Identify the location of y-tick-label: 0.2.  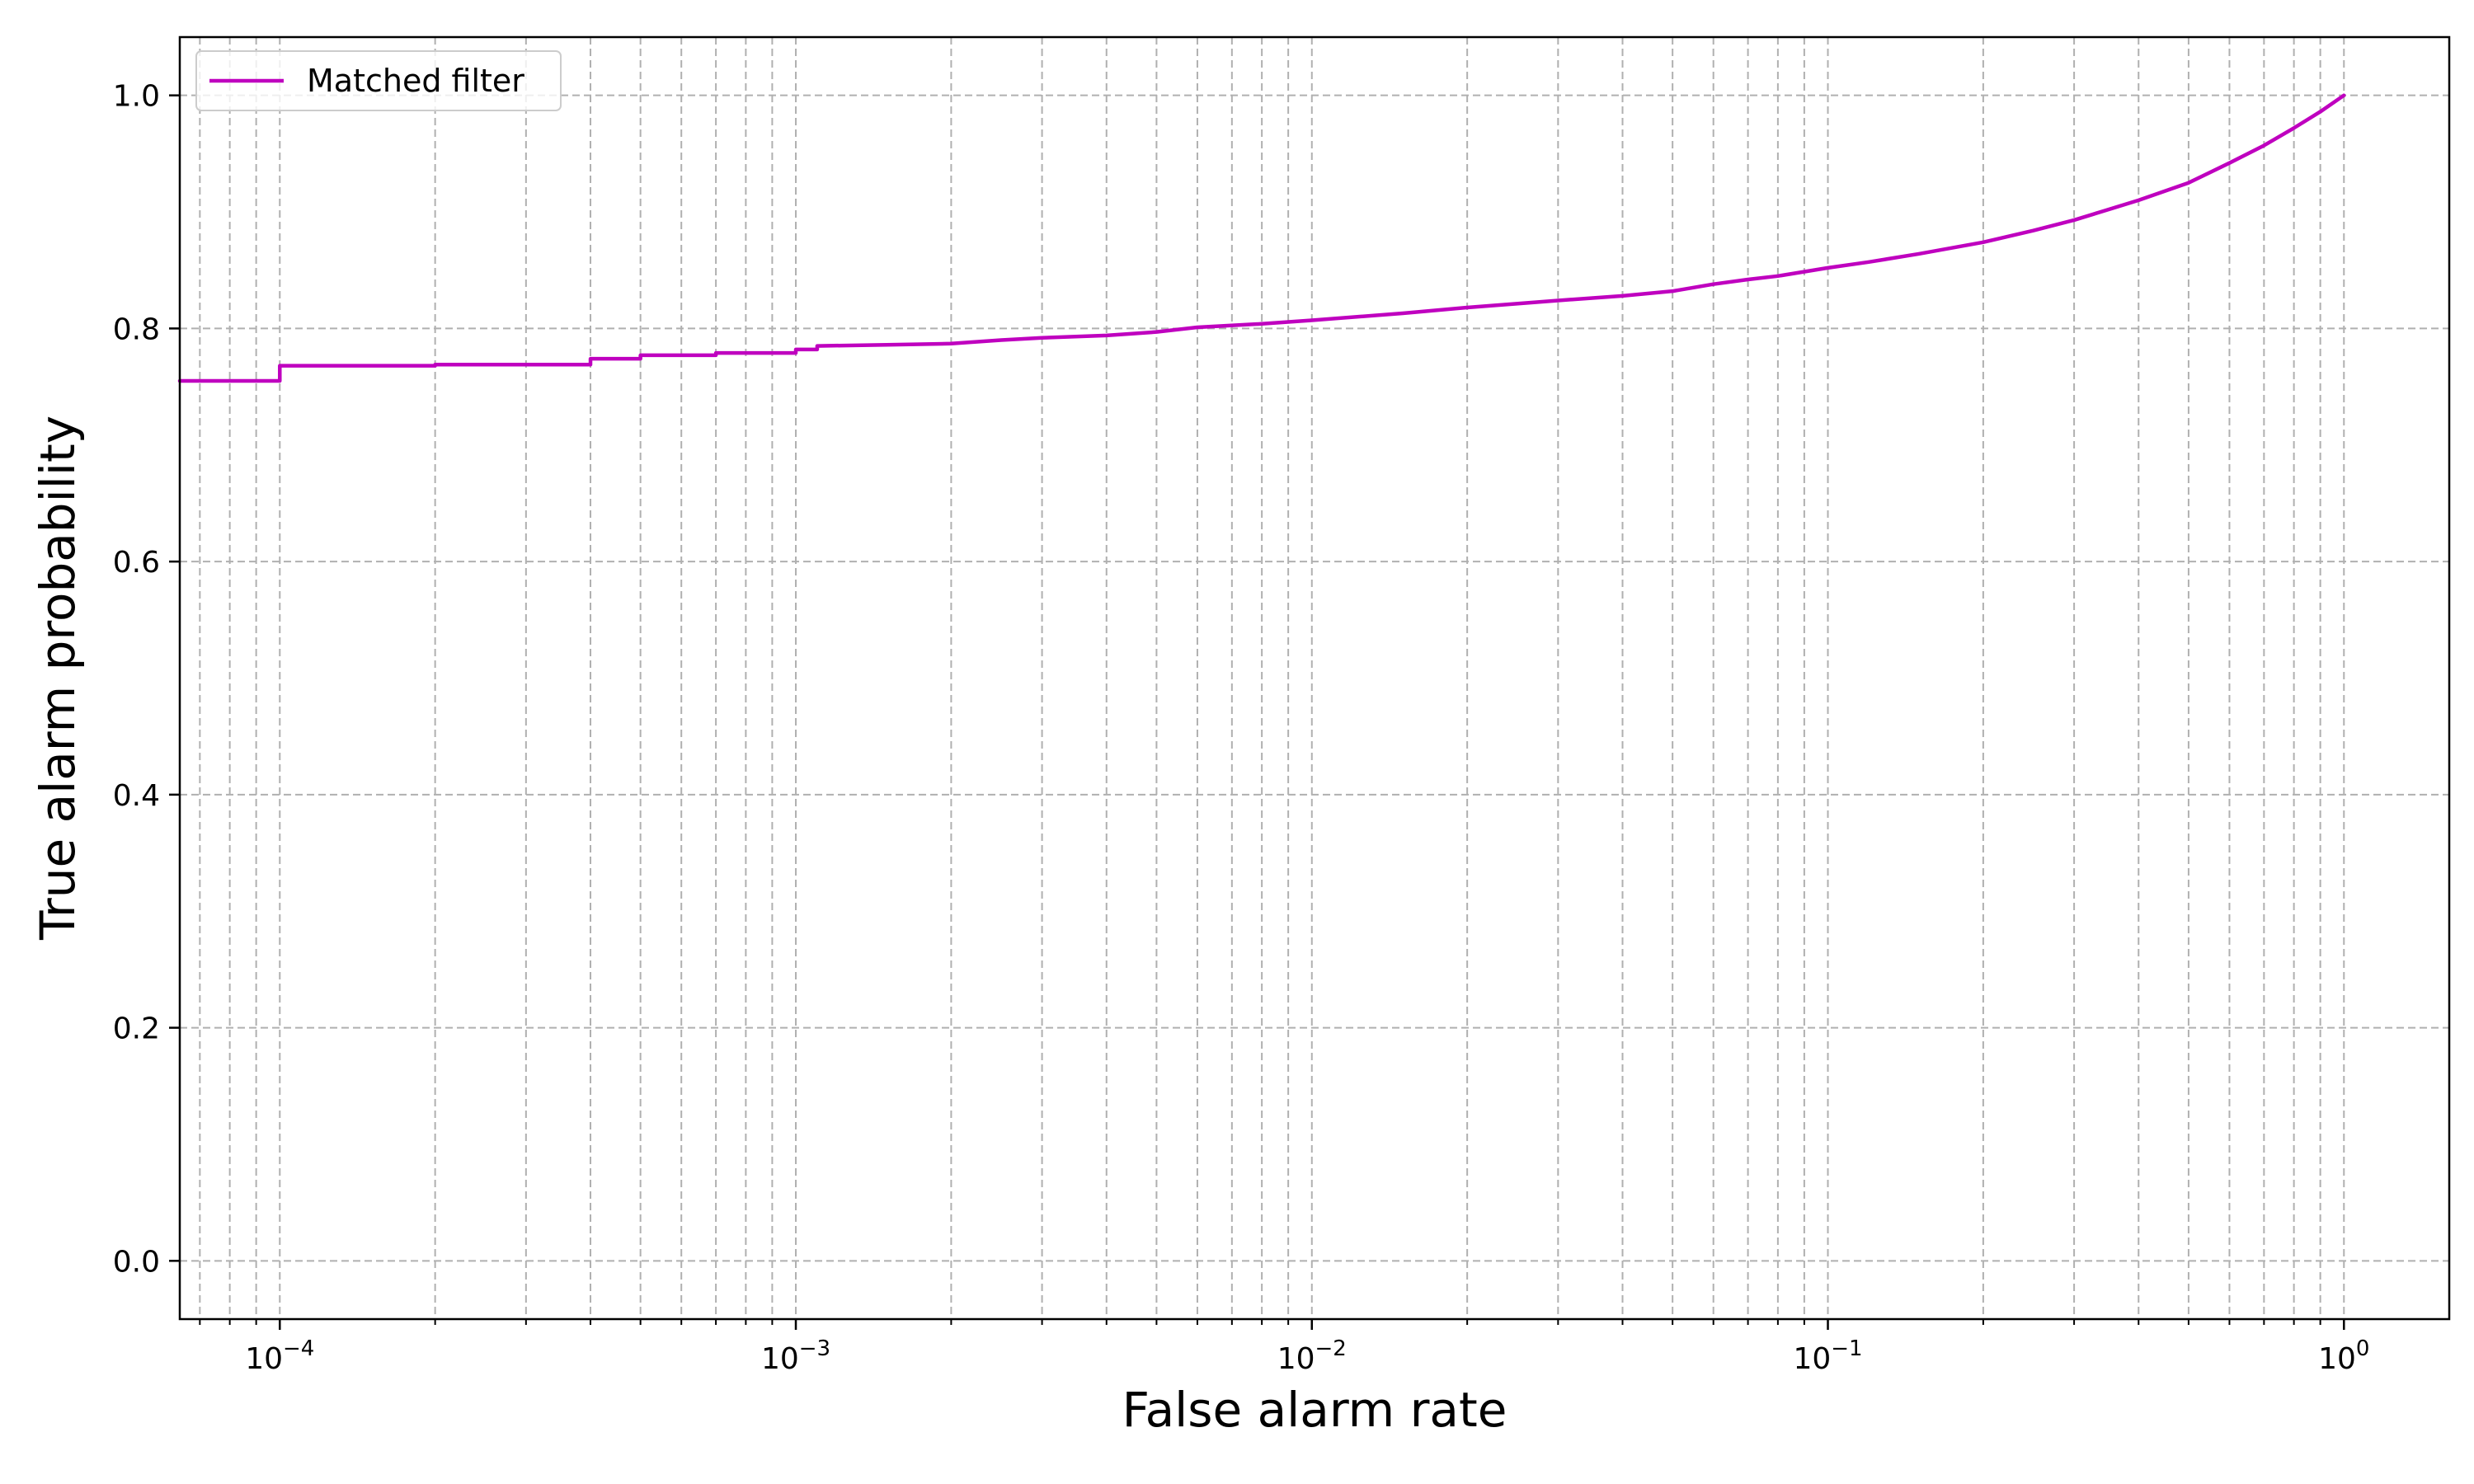
(136, 1029).